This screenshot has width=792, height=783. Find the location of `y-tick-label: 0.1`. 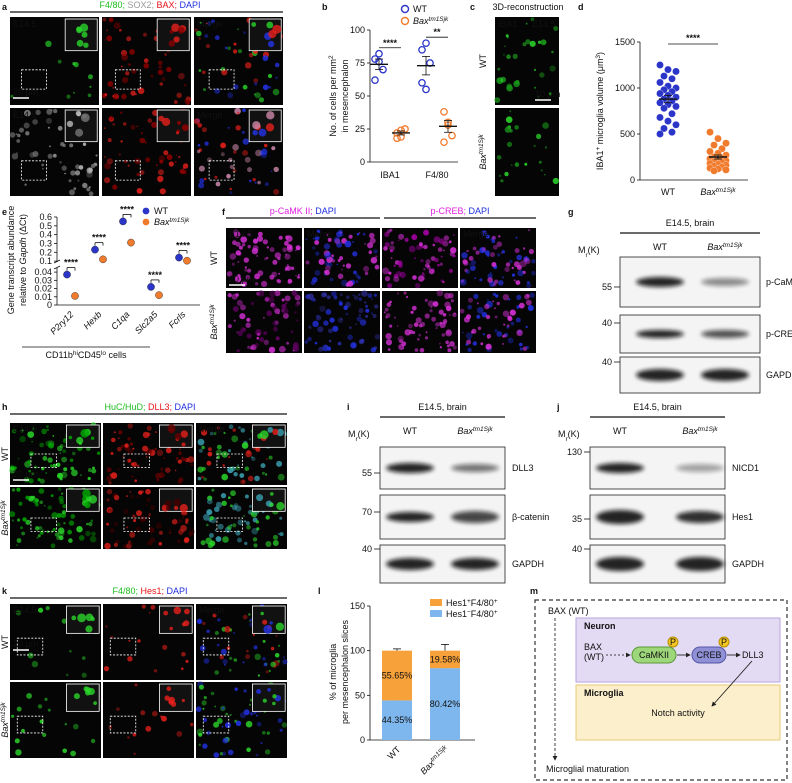

y-tick-label: 0.1 is located at coordinates (45, 261).